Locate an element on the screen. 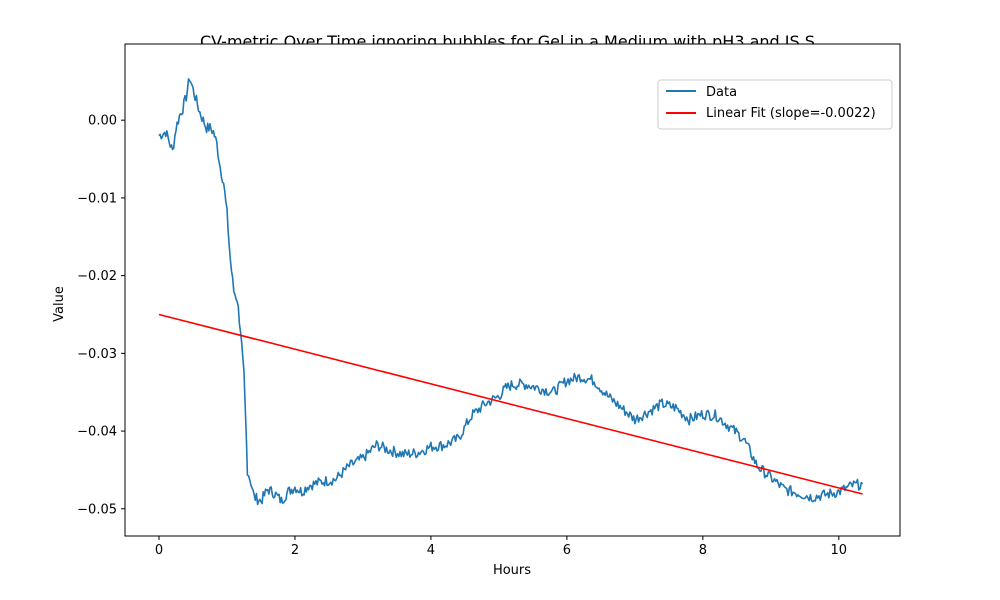  x-tick-label: 2 is located at coordinates (295, 550).